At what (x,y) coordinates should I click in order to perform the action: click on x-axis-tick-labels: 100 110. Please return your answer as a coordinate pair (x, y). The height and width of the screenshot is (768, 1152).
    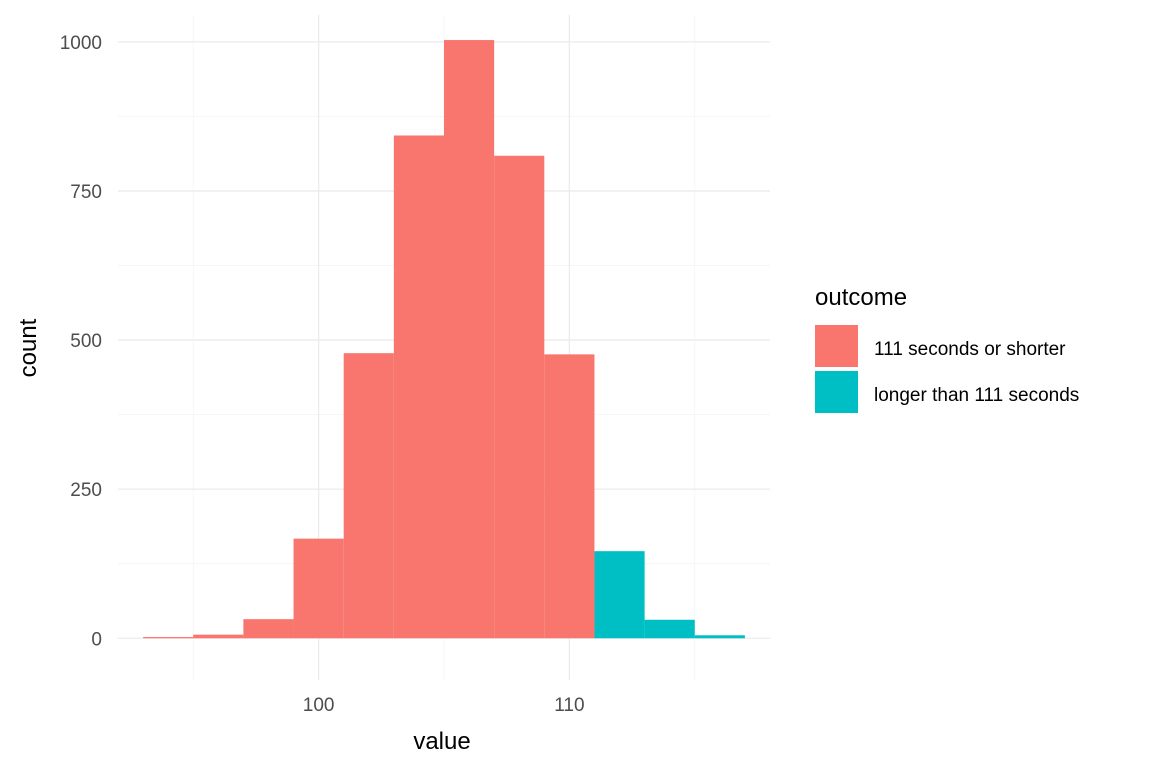
    Looking at the image, I should click on (444, 705).